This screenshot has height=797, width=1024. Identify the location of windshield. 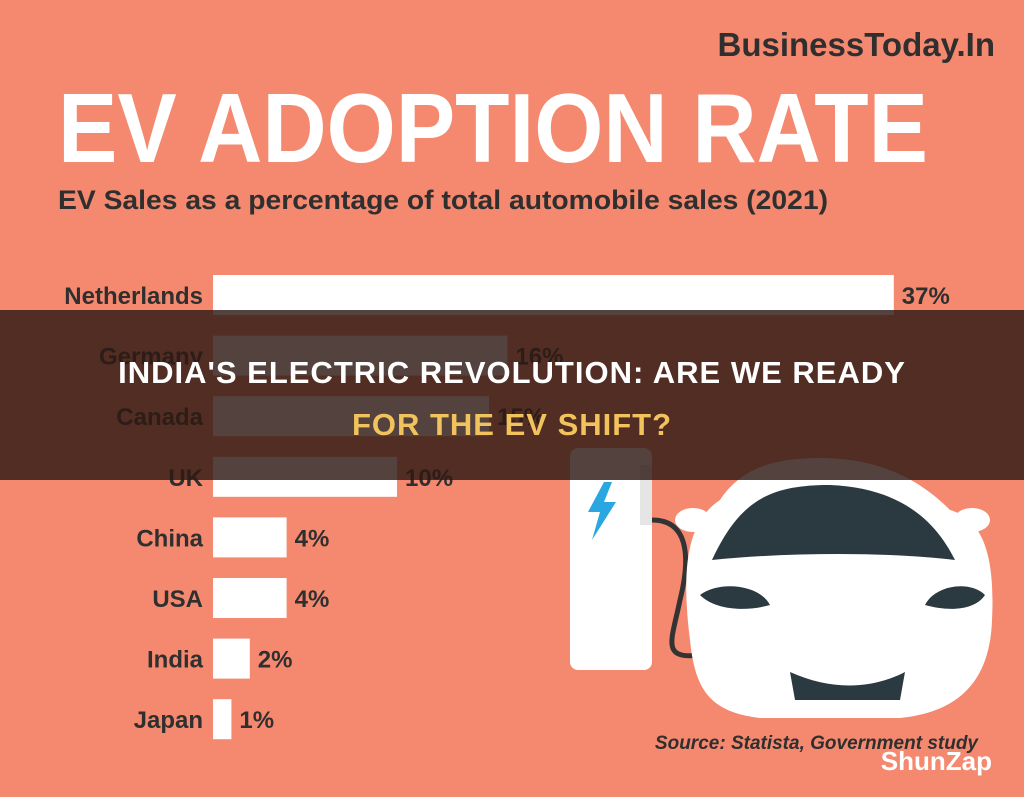
(833, 522).